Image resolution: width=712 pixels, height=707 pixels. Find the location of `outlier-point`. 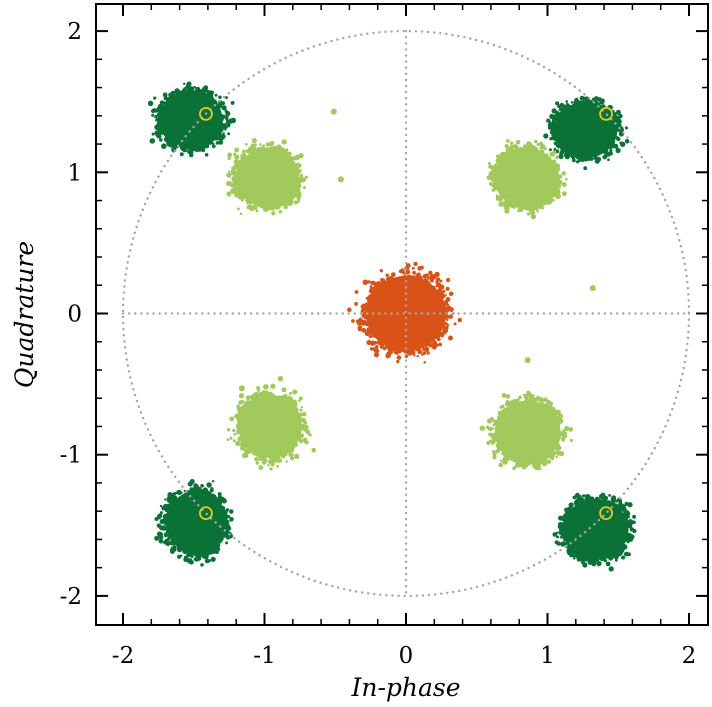

outlier-point is located at coordinates (527, 360).